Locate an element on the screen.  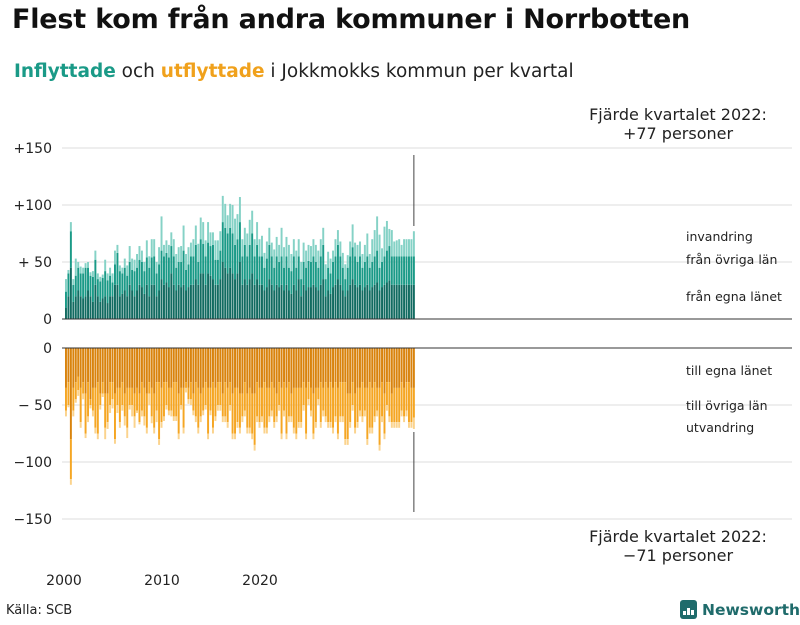
y-tick-top: +100 is located at coordinates (33, 206).